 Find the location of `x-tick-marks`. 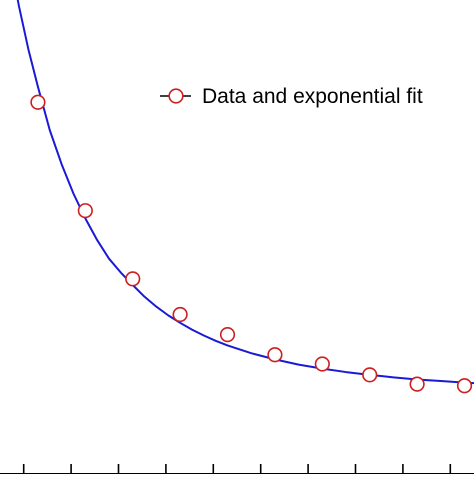

x-tick-marks is located at coordinates (237, 469).